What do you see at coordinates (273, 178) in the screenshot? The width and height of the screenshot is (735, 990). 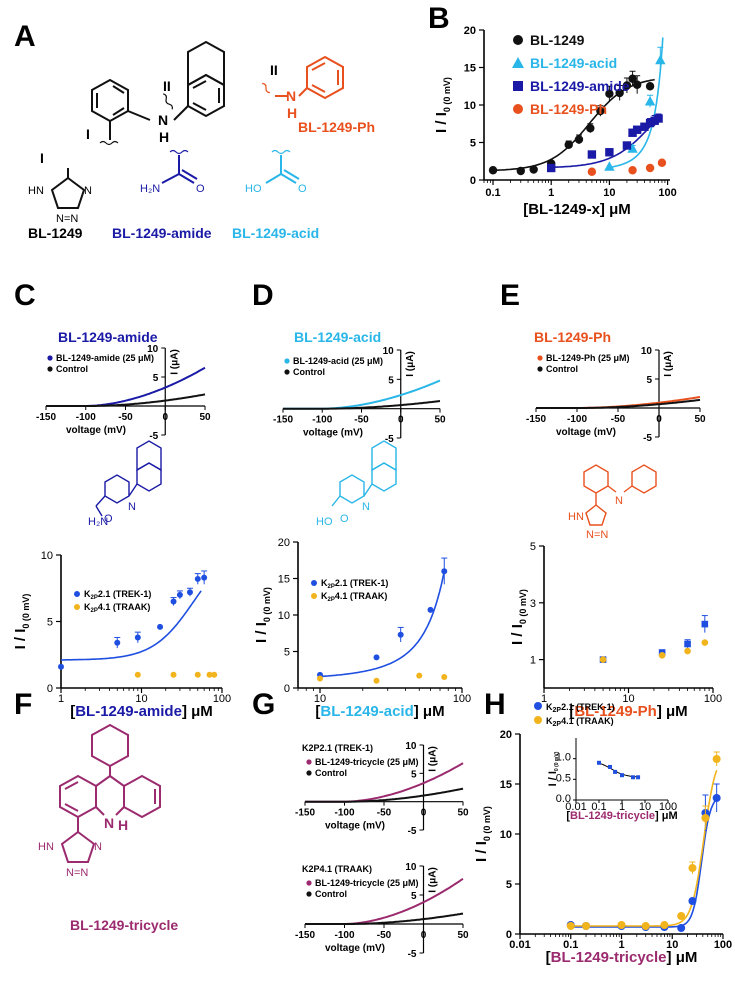 I see `bond-acid-oh` at bounding box center [273, 178].